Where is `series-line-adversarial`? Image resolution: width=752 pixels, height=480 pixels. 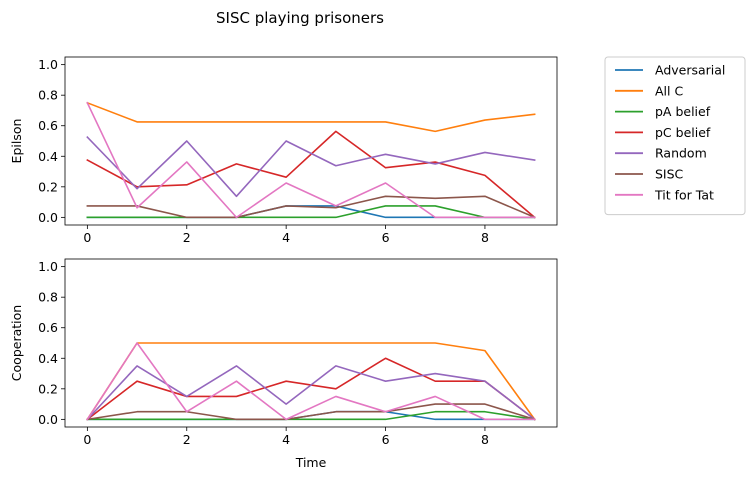
series-line-adversarial is located at coordinates (311, 212).